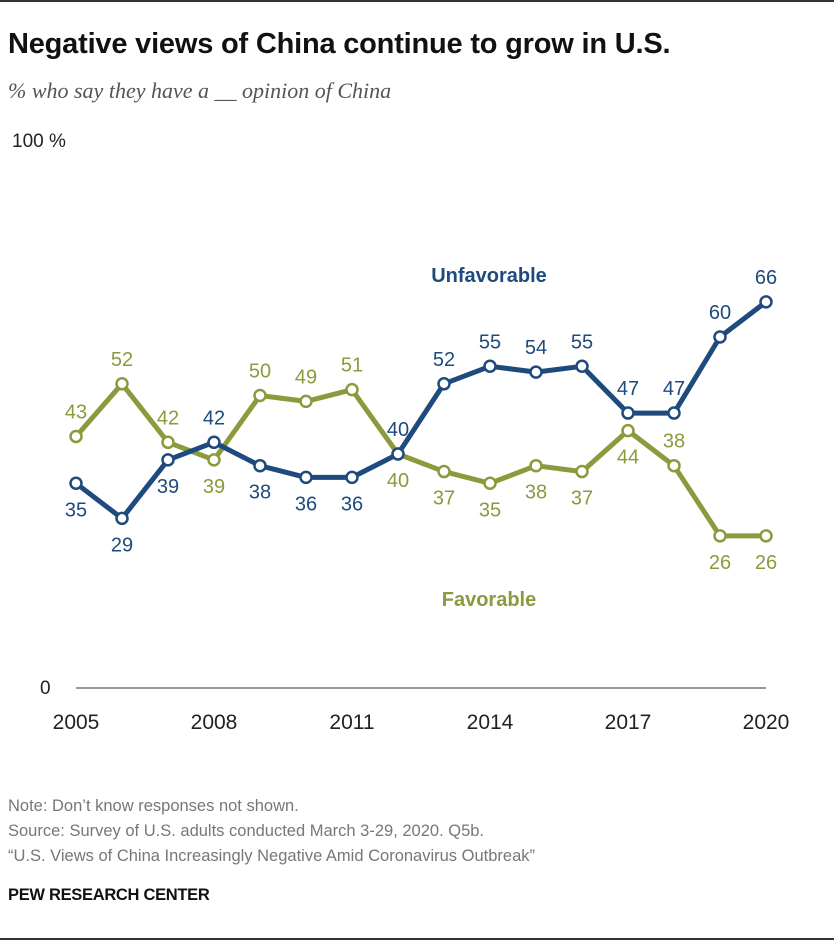 The height and width of the screenshot is (944, 840). I want to click on data-label-unfavorable-2005: 35, so click(76, 510).